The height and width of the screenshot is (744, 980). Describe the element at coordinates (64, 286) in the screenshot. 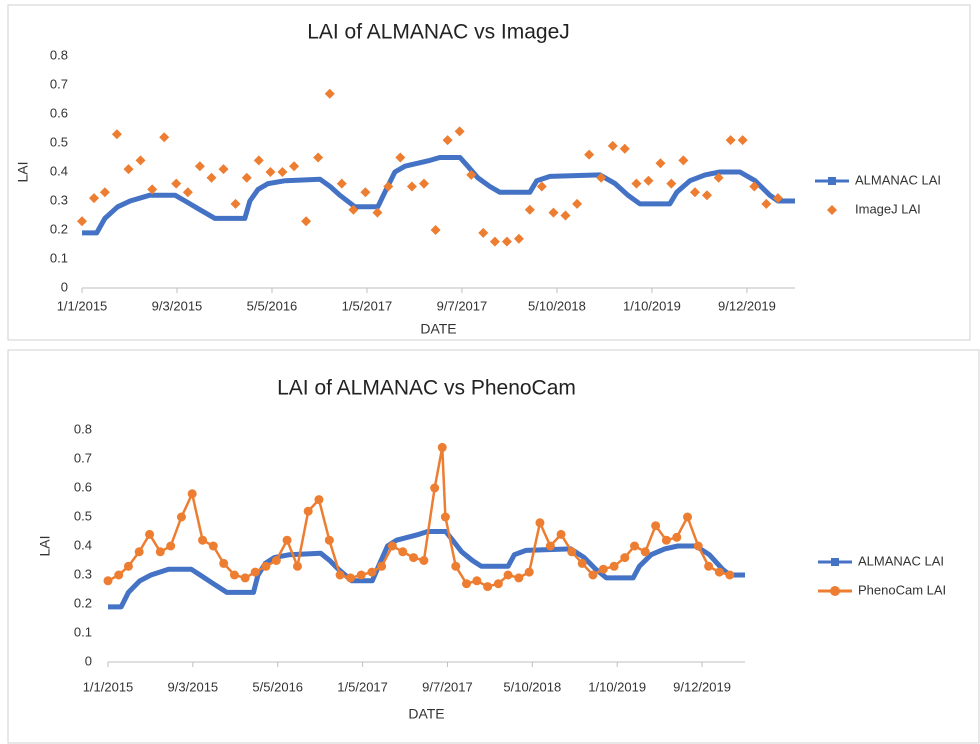

I see `y-tick-label: 0` at that location.